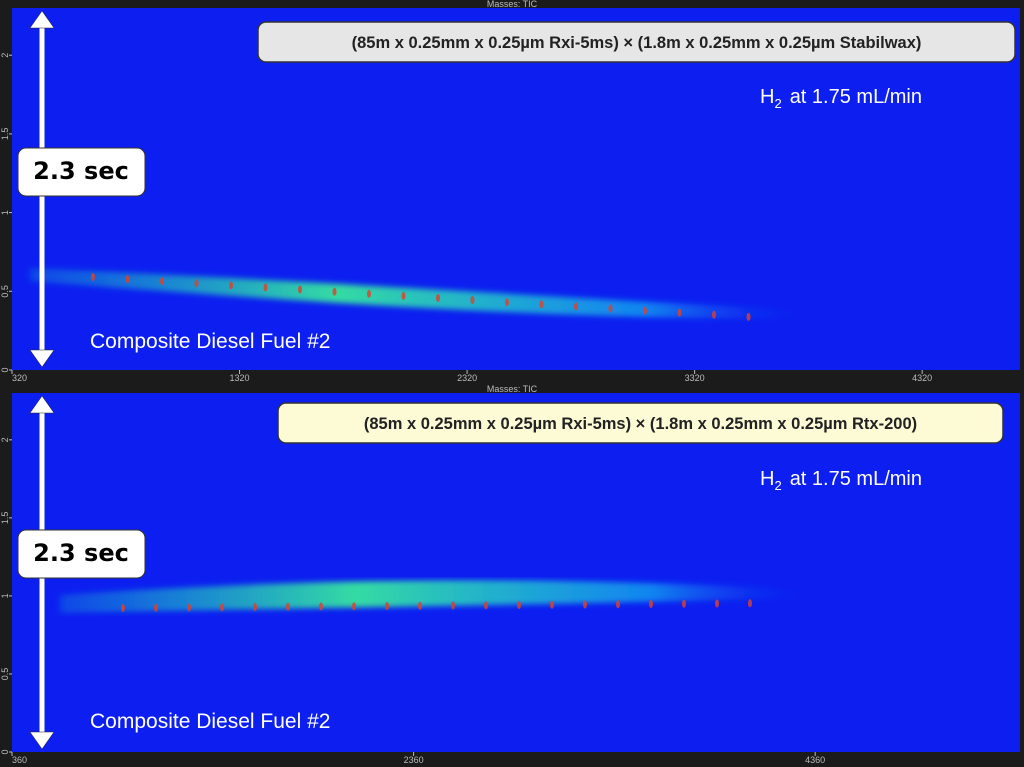  What do you see at coordinates (695, 378) in the screenshot?
I see `x-tick-label: 3320` at bounding box center [695, 378].